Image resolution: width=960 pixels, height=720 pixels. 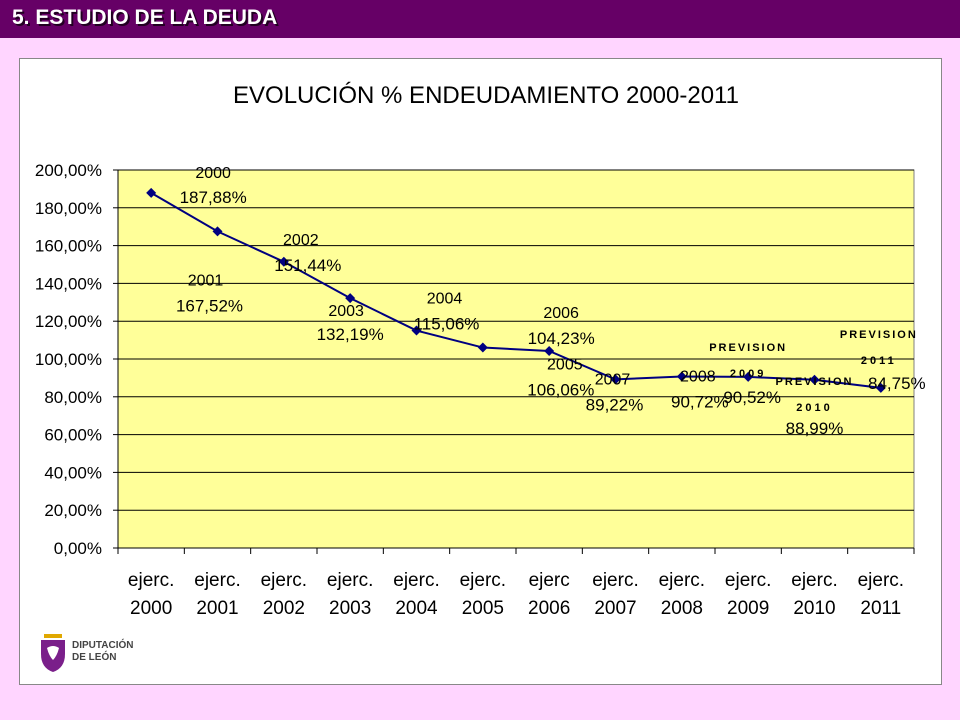 I want to click on annotation-year: 2011, so click(x=879, y=361).